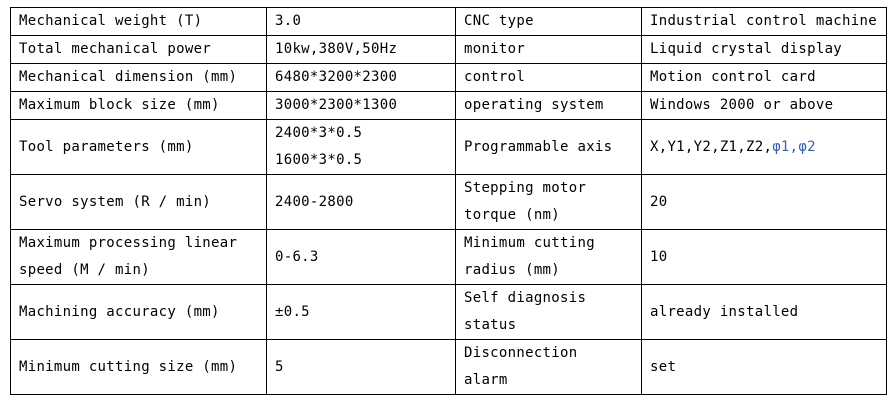 Image resolution: width=896 pixels, height=404 pixels. I want to click on value-cell: 10, so click(764, 257).